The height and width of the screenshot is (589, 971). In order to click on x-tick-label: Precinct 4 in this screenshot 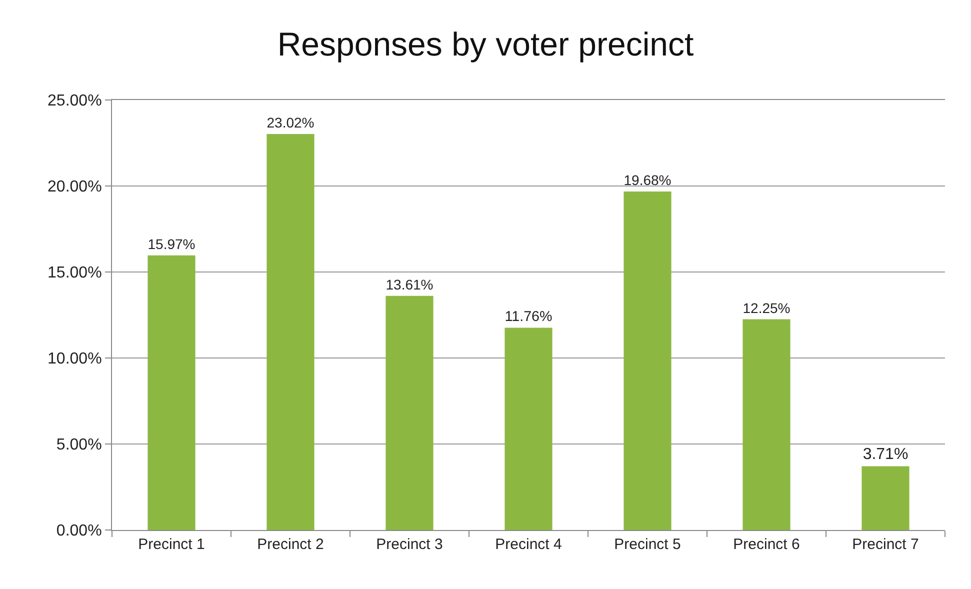, I will do `click(528, 544)`.